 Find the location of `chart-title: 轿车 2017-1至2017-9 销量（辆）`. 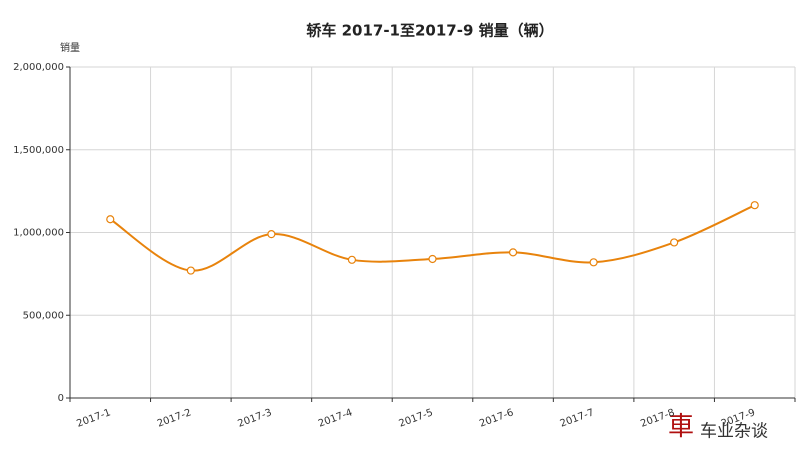

chart-title: 轿车 2017-1至2017-9 销量（辆） is located at coordinates (429, 31).